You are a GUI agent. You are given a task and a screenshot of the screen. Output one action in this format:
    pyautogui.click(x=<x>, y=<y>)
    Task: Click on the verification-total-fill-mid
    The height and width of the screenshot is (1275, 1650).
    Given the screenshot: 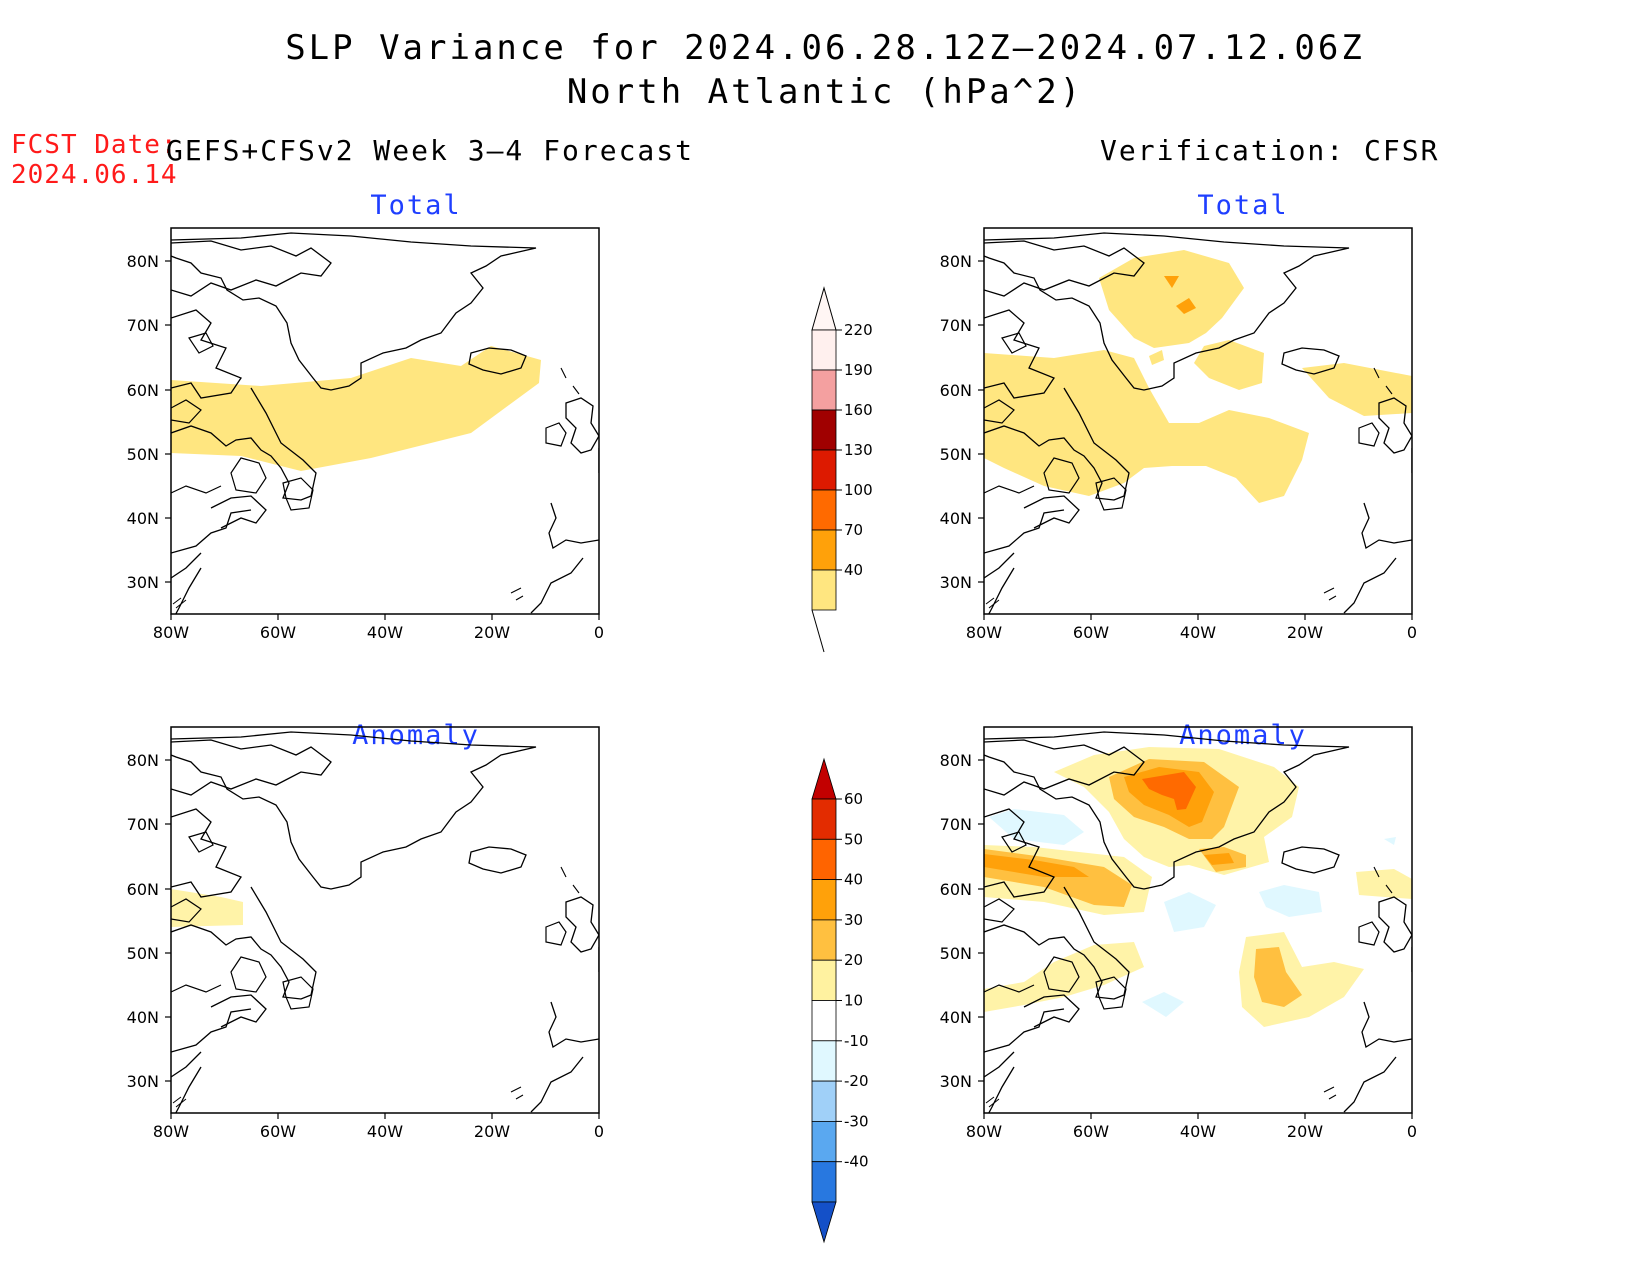 What is the action you would take?
    pyautogui.click(x=1229, y=365)
    